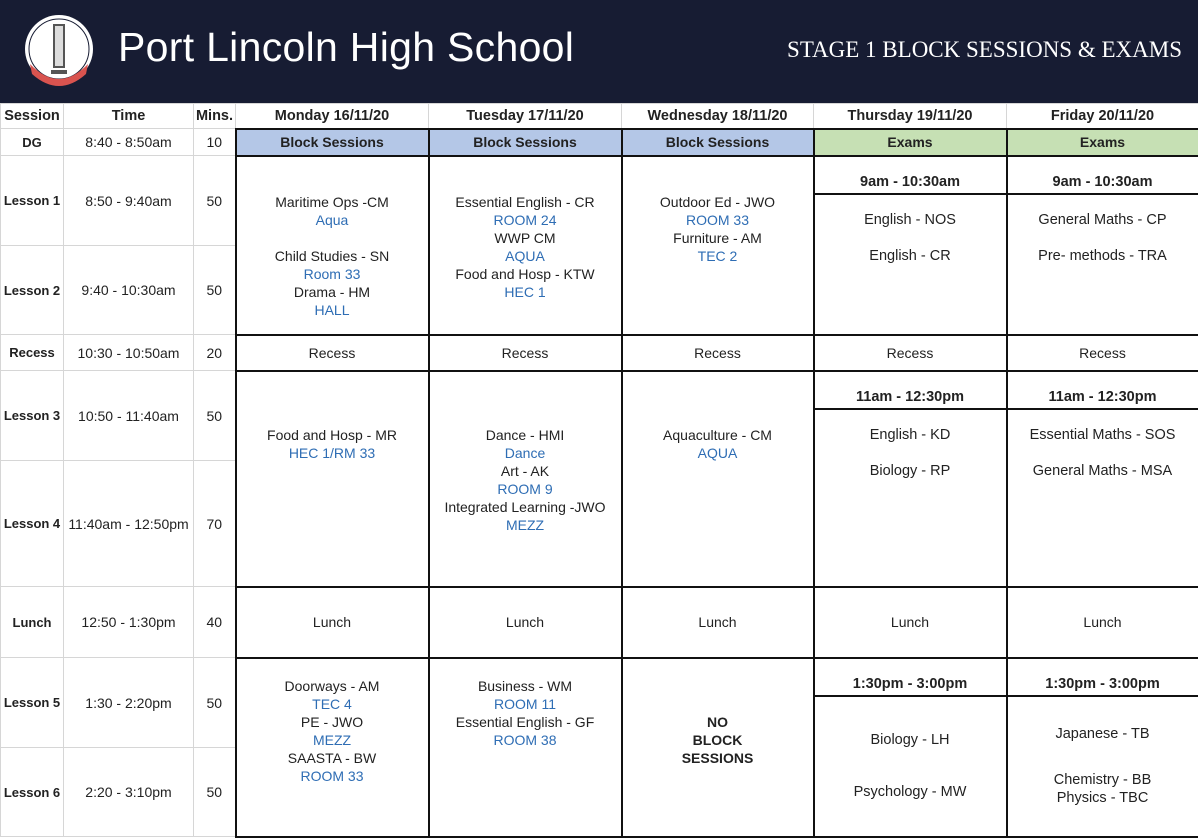 The image size is (1198, 838). What do you see at coordinates (332, 219) in the screenshot?
I see `room-label: Aqua` at bounding box center [332, 219].